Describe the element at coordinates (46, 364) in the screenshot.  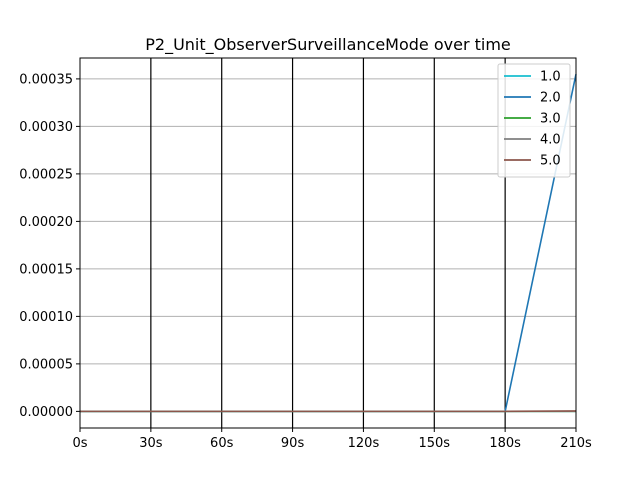
I see `y-tick-label: 0.00005` at that location.